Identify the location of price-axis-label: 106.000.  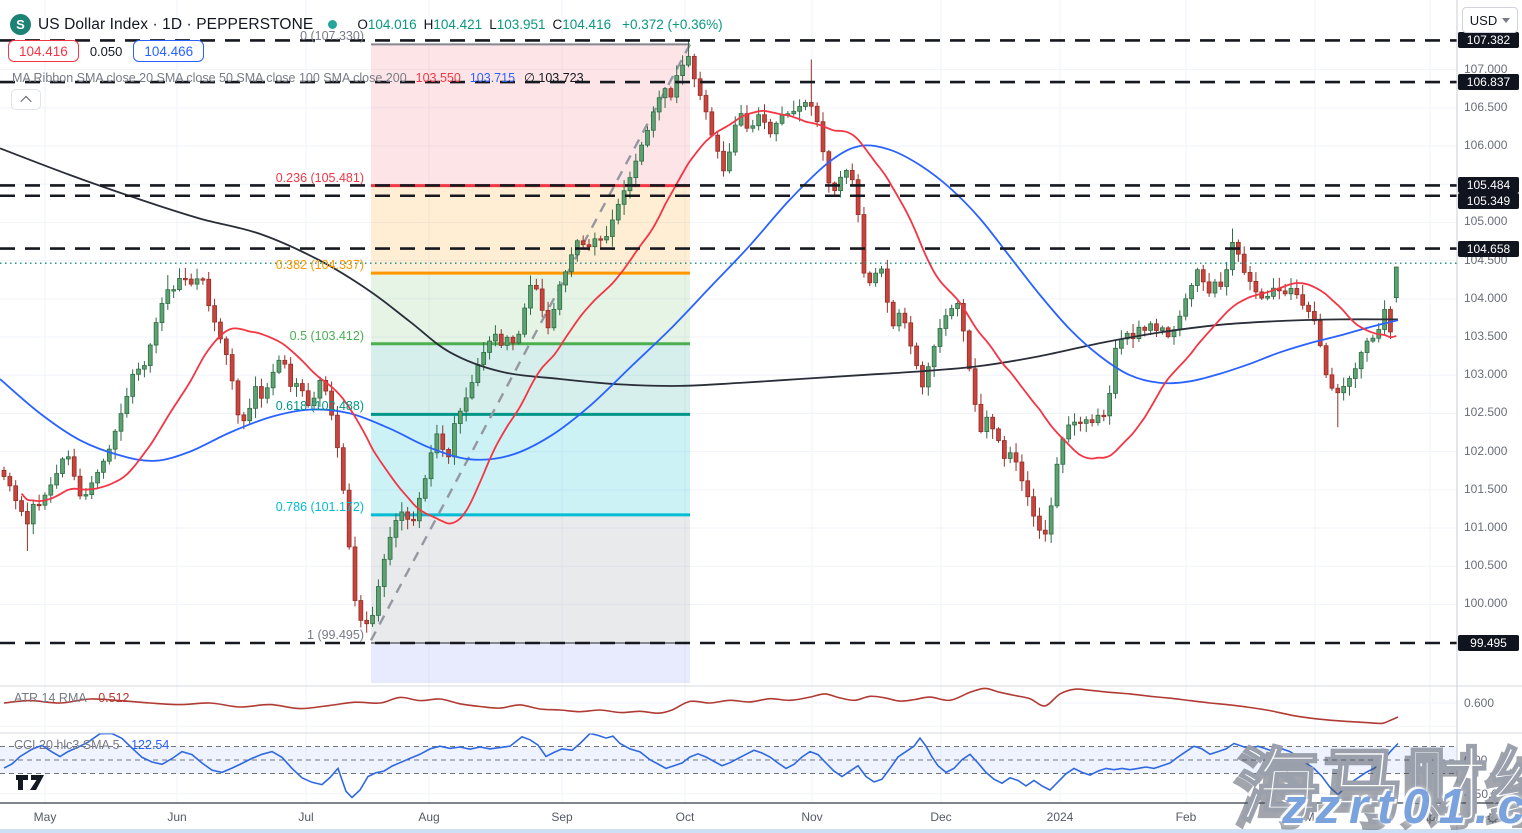
(1486, 145).